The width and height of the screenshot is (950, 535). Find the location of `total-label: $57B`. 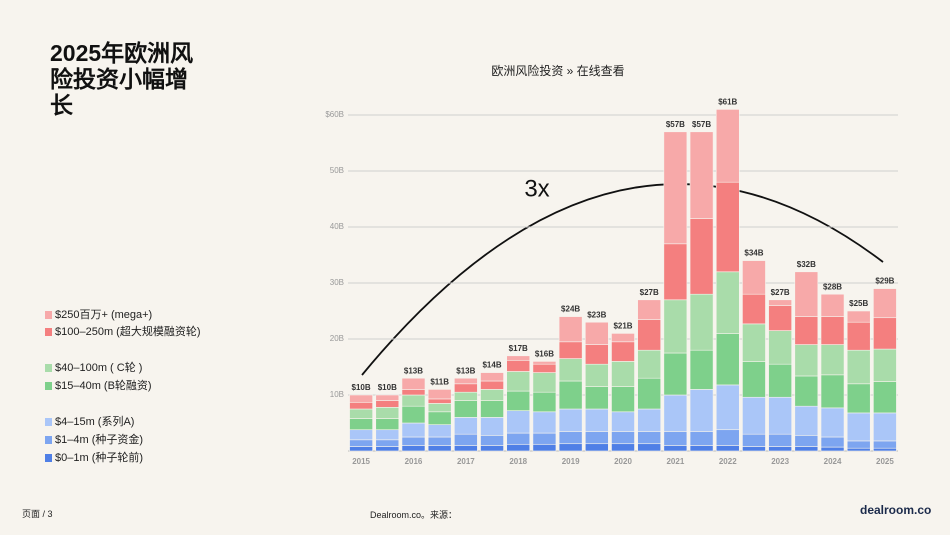

total-label: $57B is located at coordinates (675, 124).